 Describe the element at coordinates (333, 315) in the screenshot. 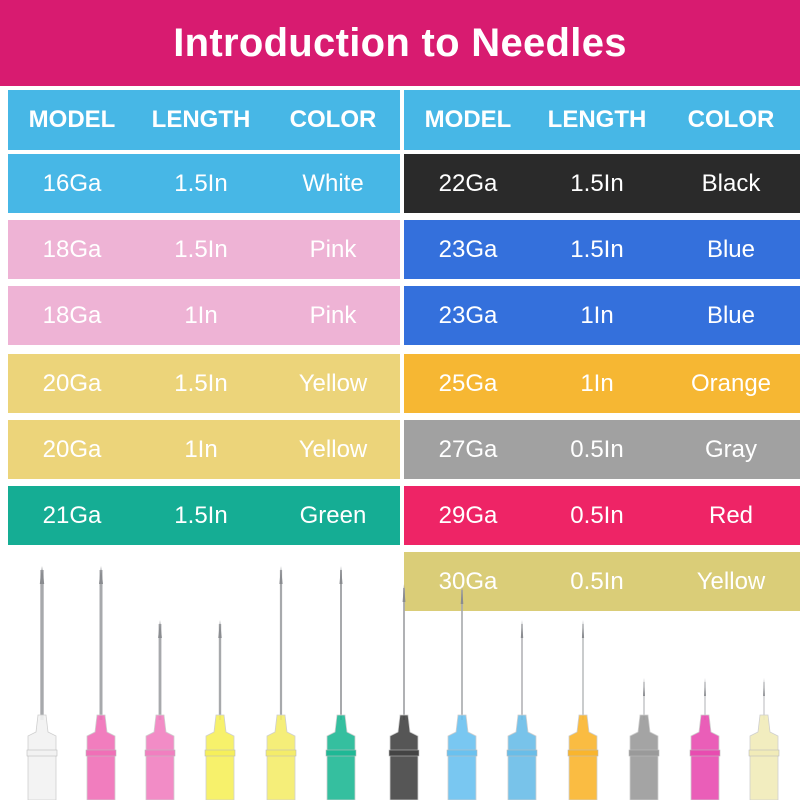

I see `cell-color: Pink` at that location.